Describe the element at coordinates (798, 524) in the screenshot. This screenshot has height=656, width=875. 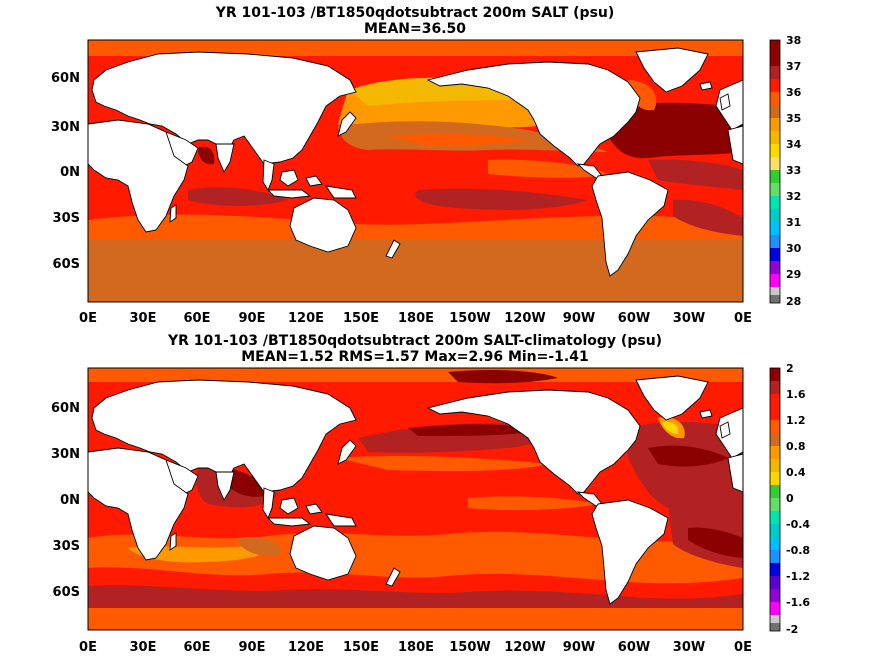
I see `cb2-label: -0.4` at that location.